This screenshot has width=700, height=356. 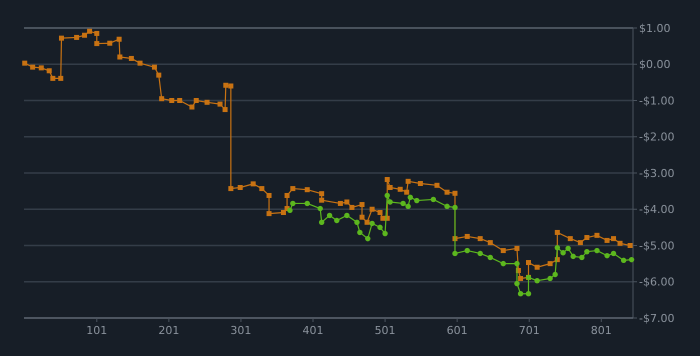 I want to click on y-tick-label: $0.00, so click(x=654, y=65).